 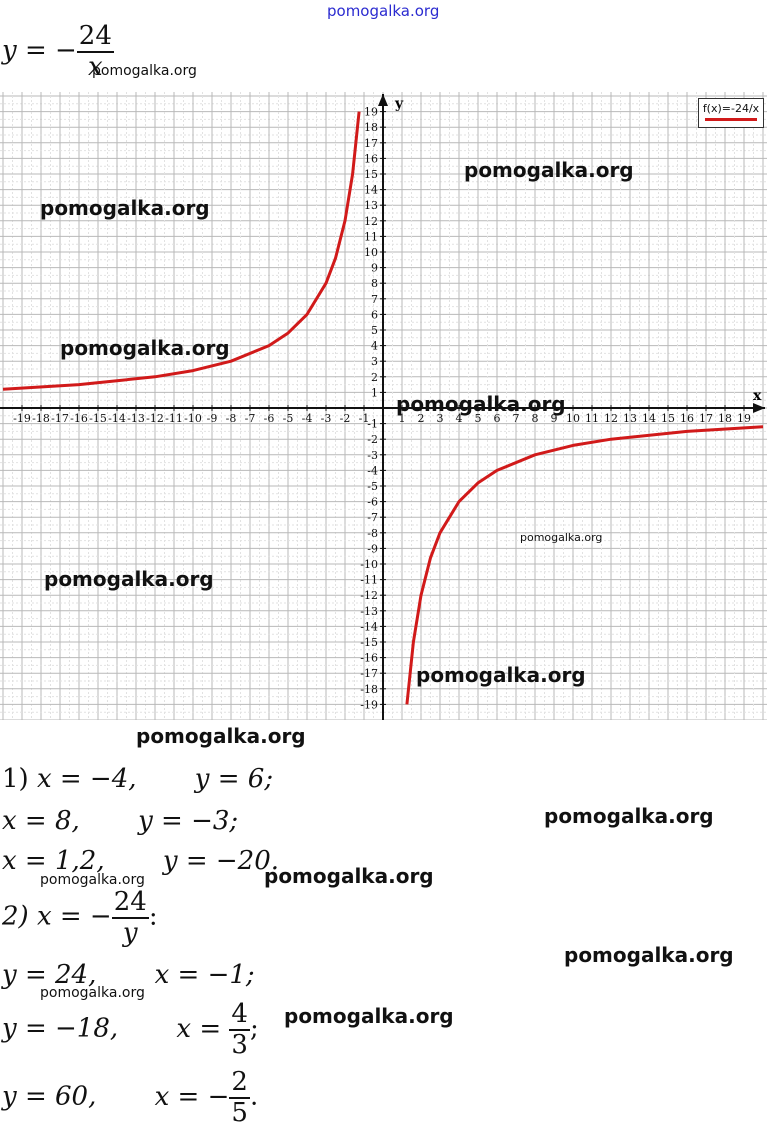 I want to click on y-tick-label: 4, so click(x=374, y=346).